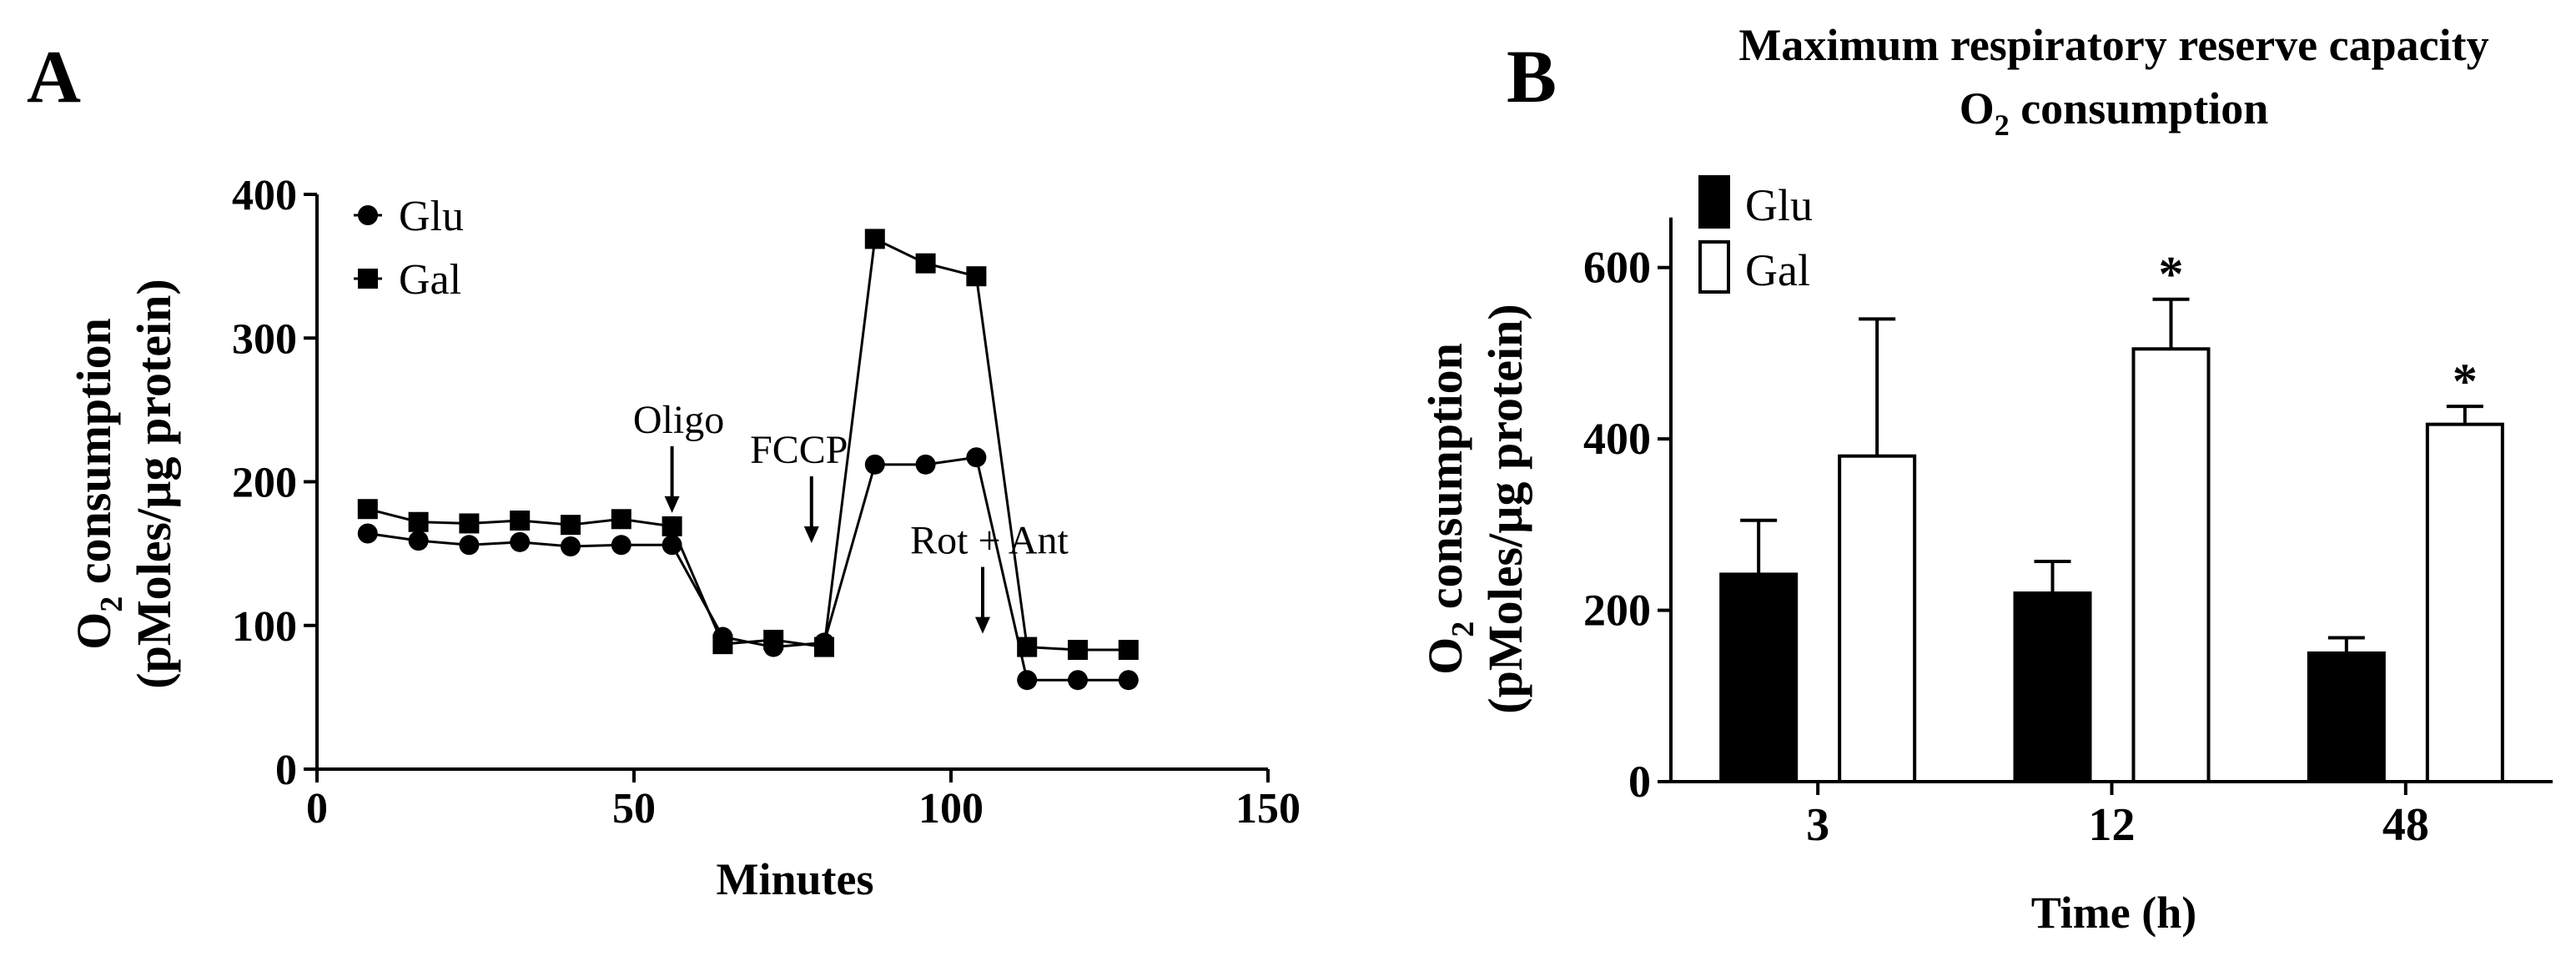 The height and width of the screenshot is (956, 2576). What do you see at coordinates (1639, 782) in the screenshot?
I see `panel-b-ytick-label: 0` at bounding box center [1639, 782].